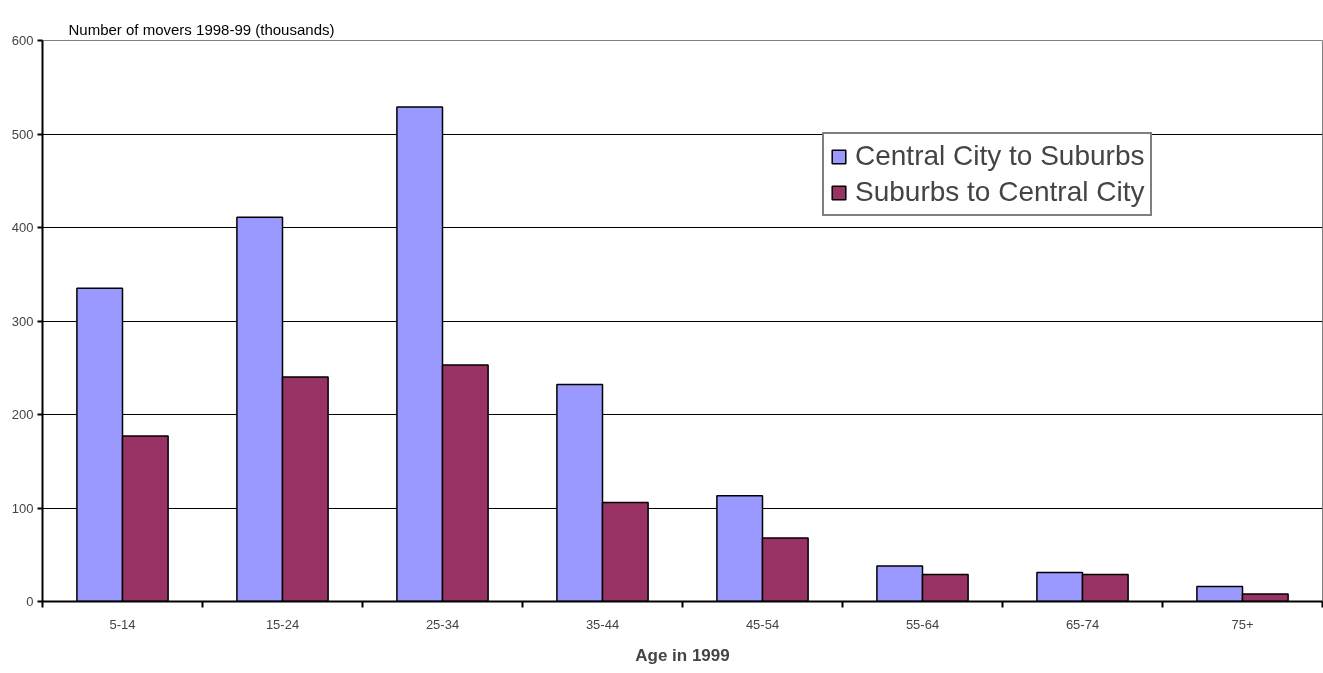 This screenshot has width=1323, height=673. Describe the element at coordinates (1242, 624) in the screenshot. I see `x-tick-label: 75+` at that location.